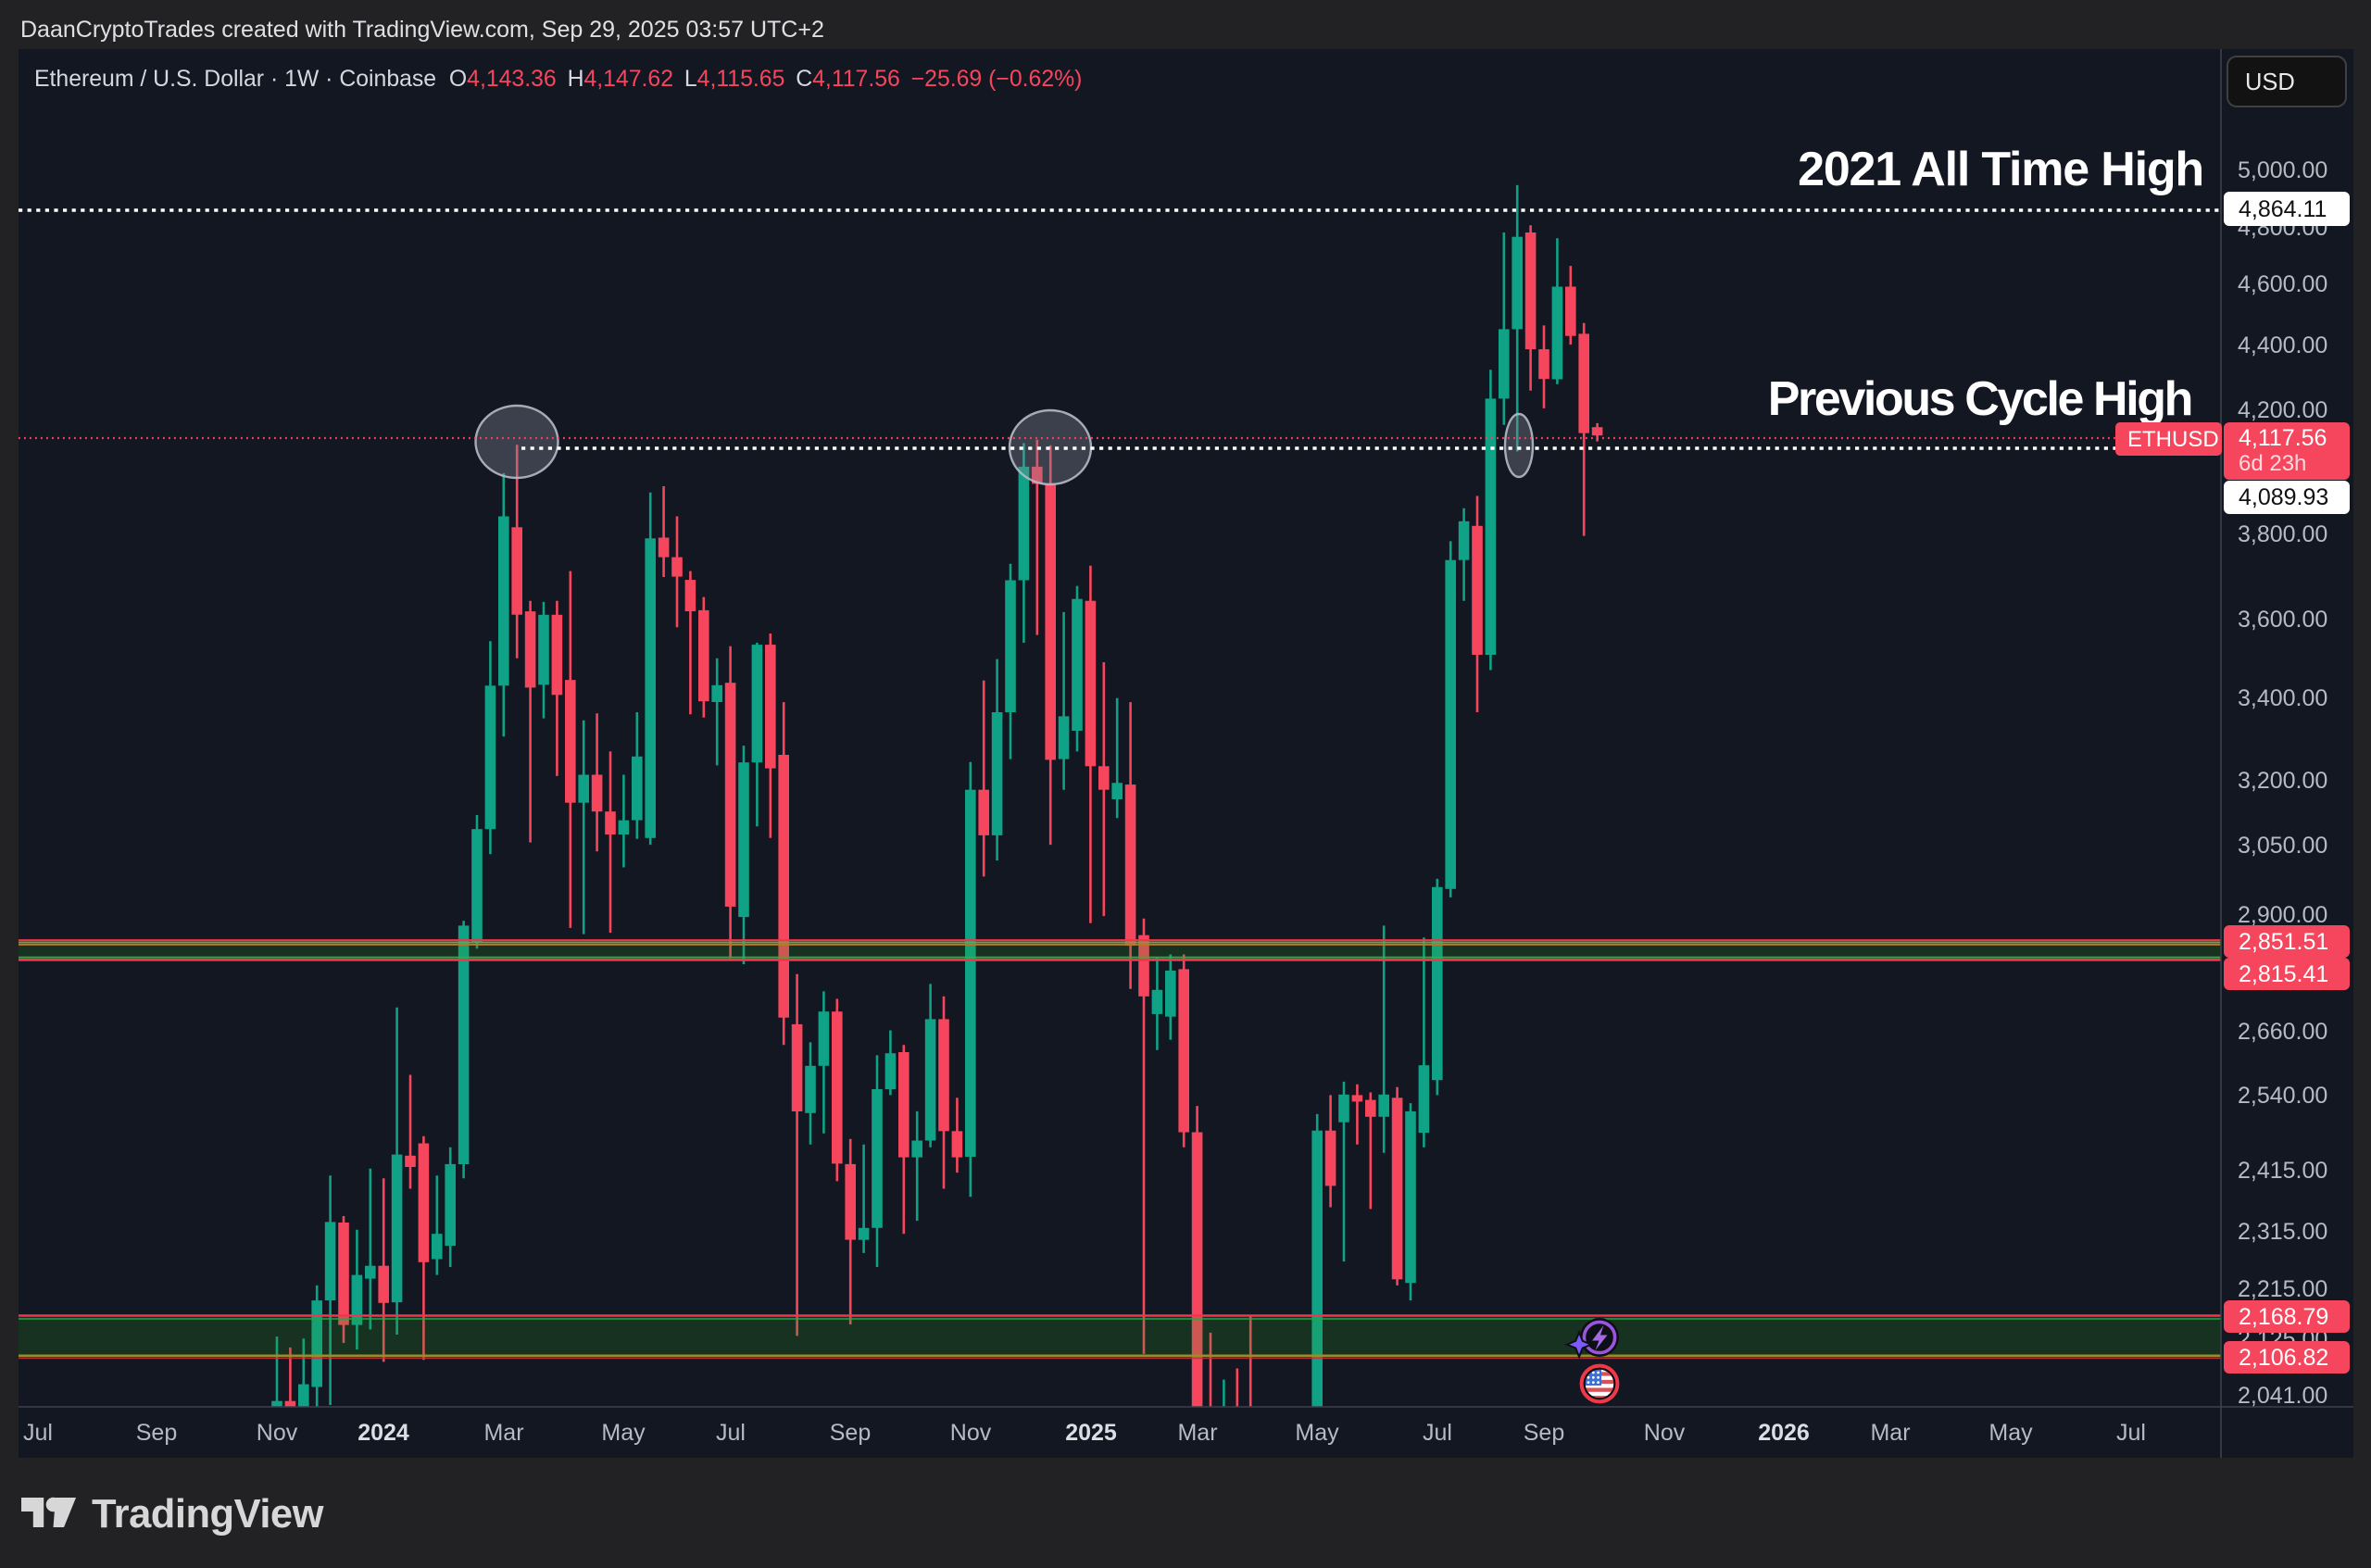  What do you see at coordinates (383, 1433) in the screenshot?
I see `svg-text: 2024` at bounding box center [383, 1433].